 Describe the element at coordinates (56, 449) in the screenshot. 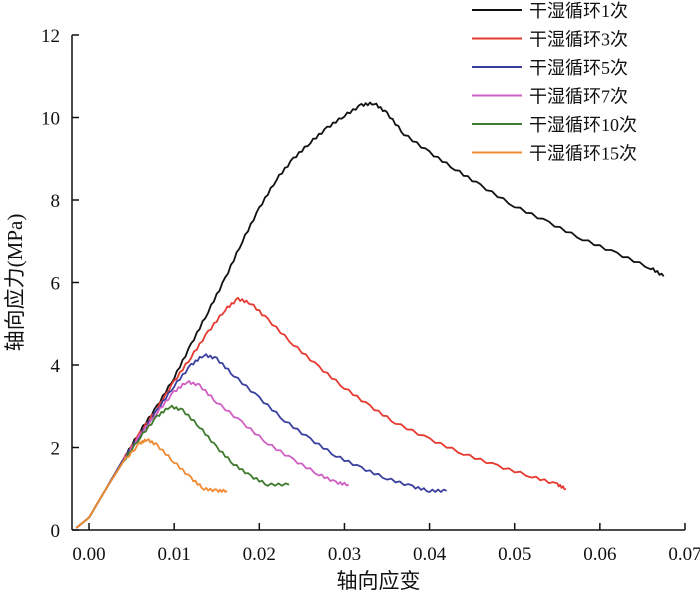

I see `y-tick-label: 2` at that location.